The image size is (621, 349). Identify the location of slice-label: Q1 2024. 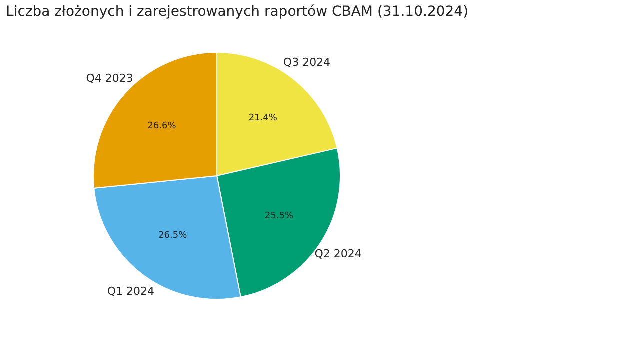
(131, 291).